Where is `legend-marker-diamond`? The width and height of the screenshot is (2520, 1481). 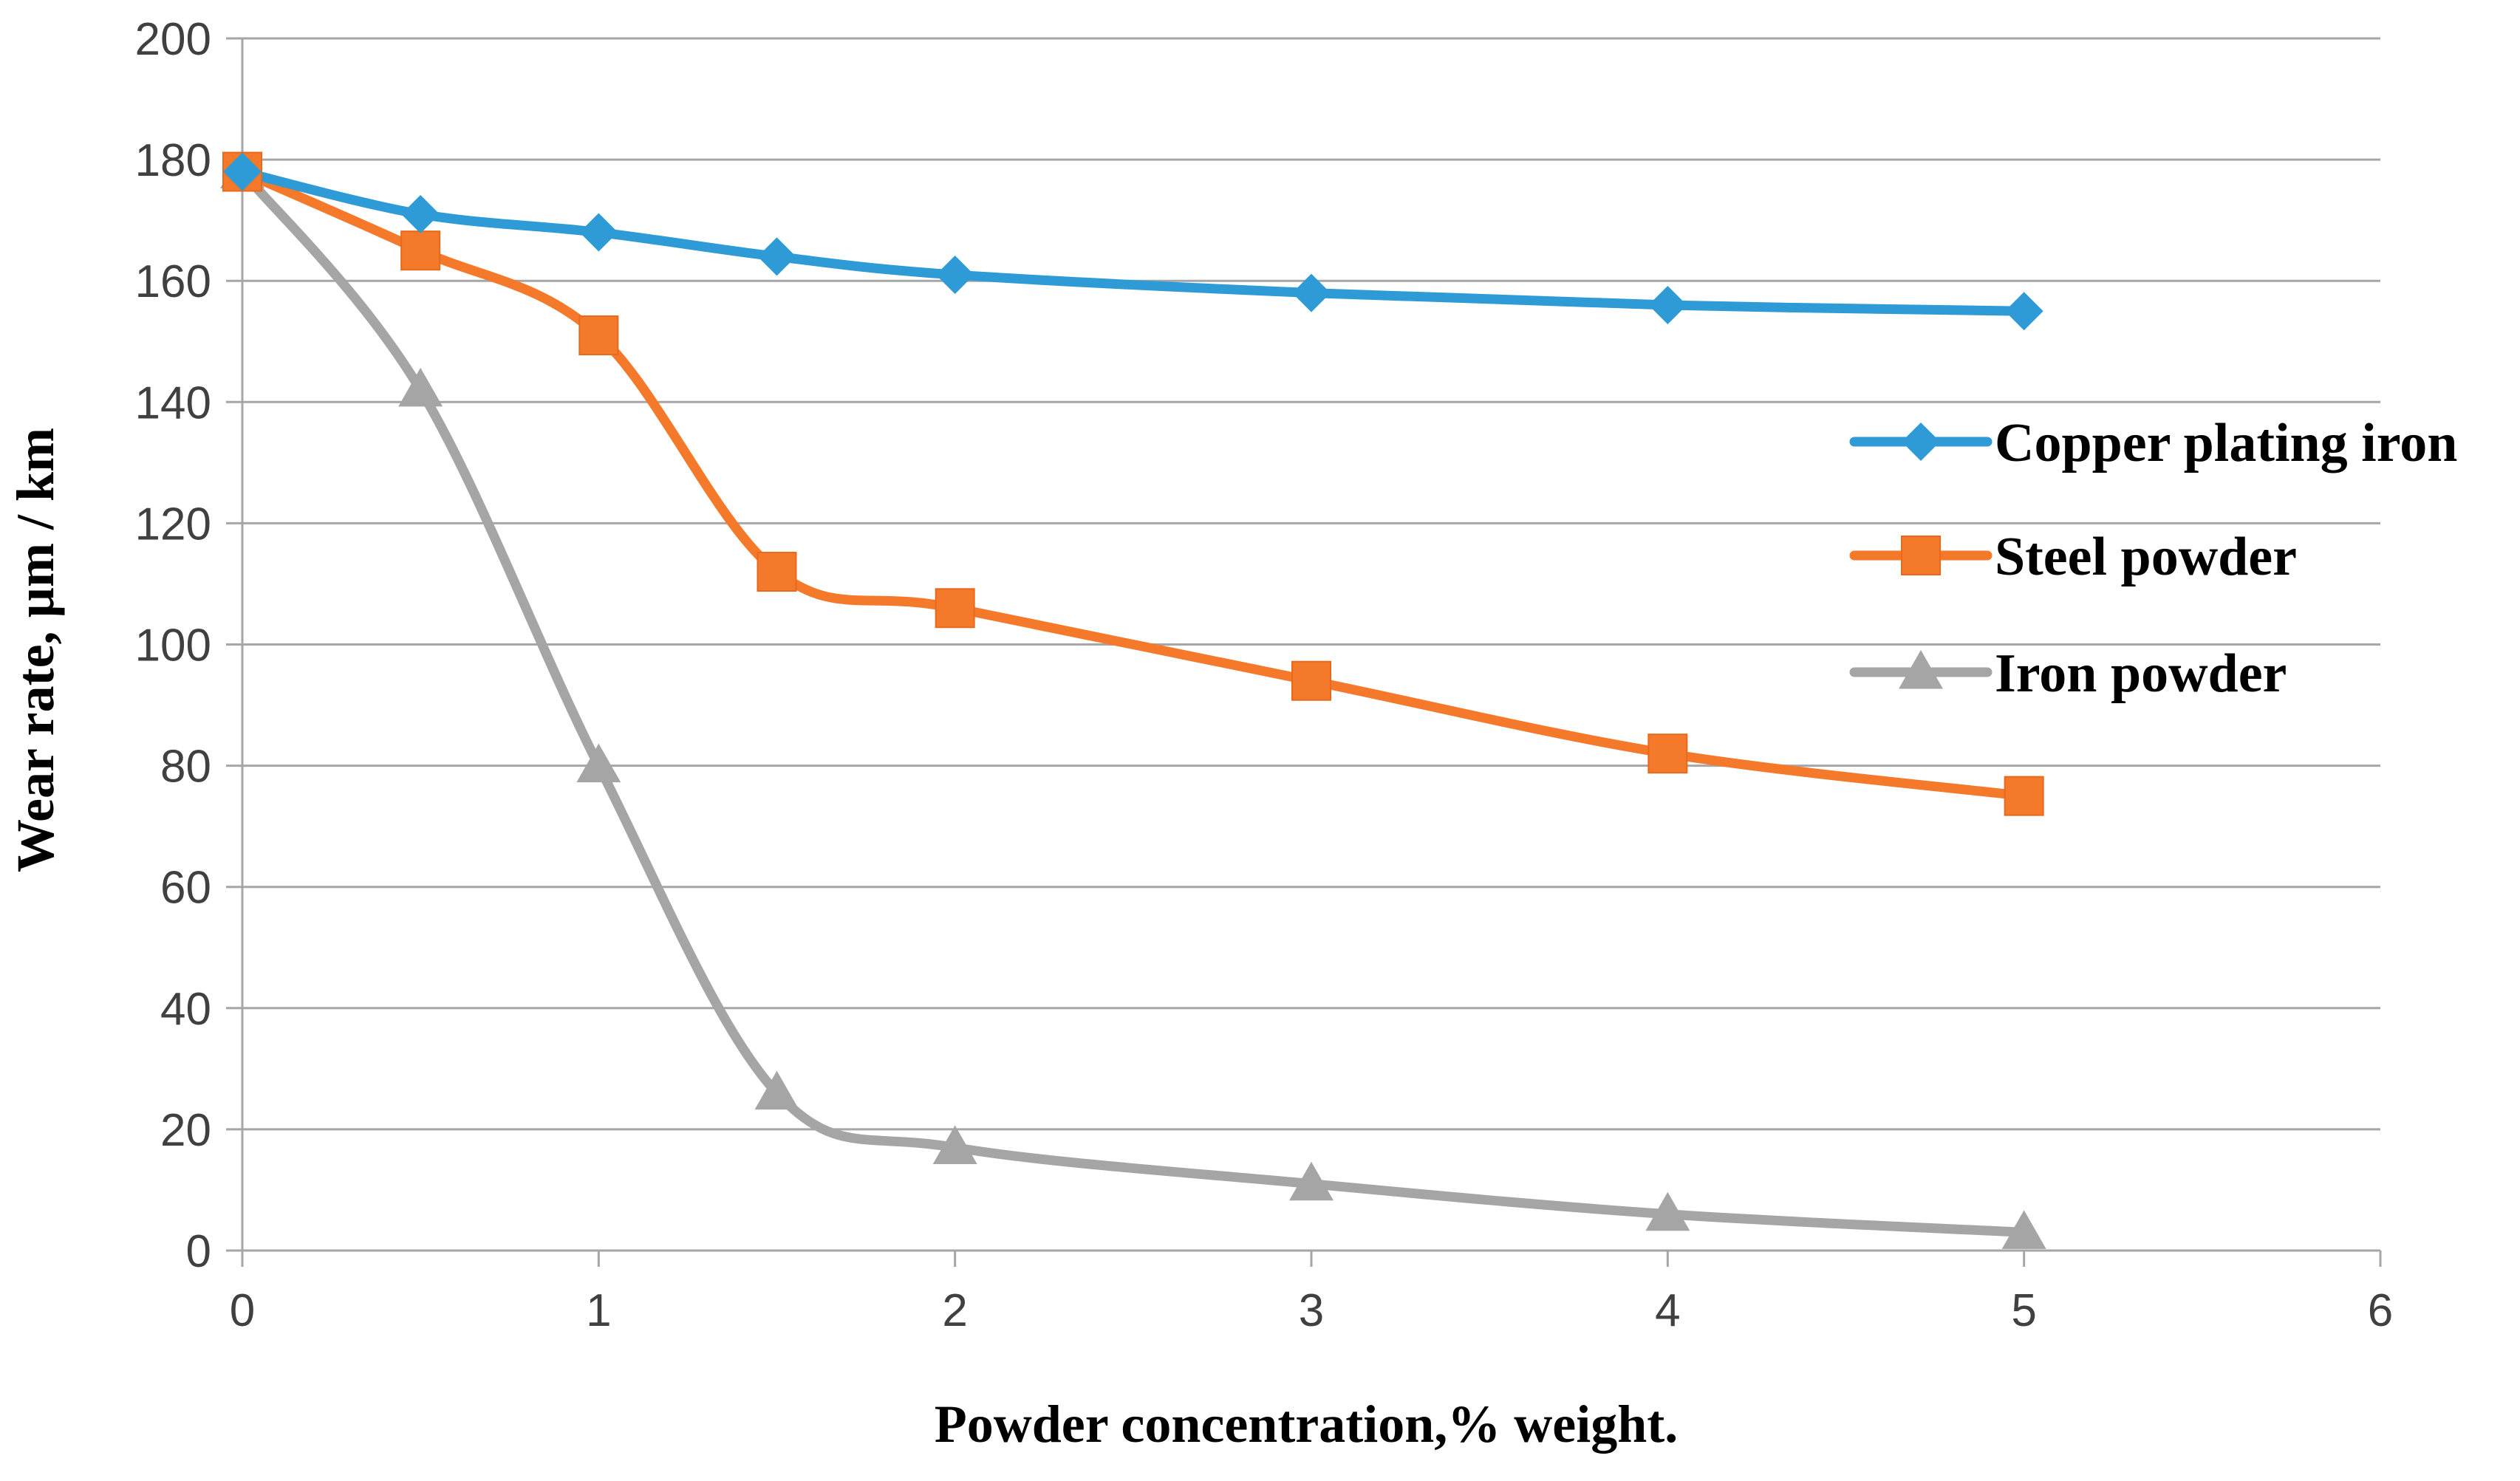
legend-marker-diamond is located at coordinates (1921, 442).